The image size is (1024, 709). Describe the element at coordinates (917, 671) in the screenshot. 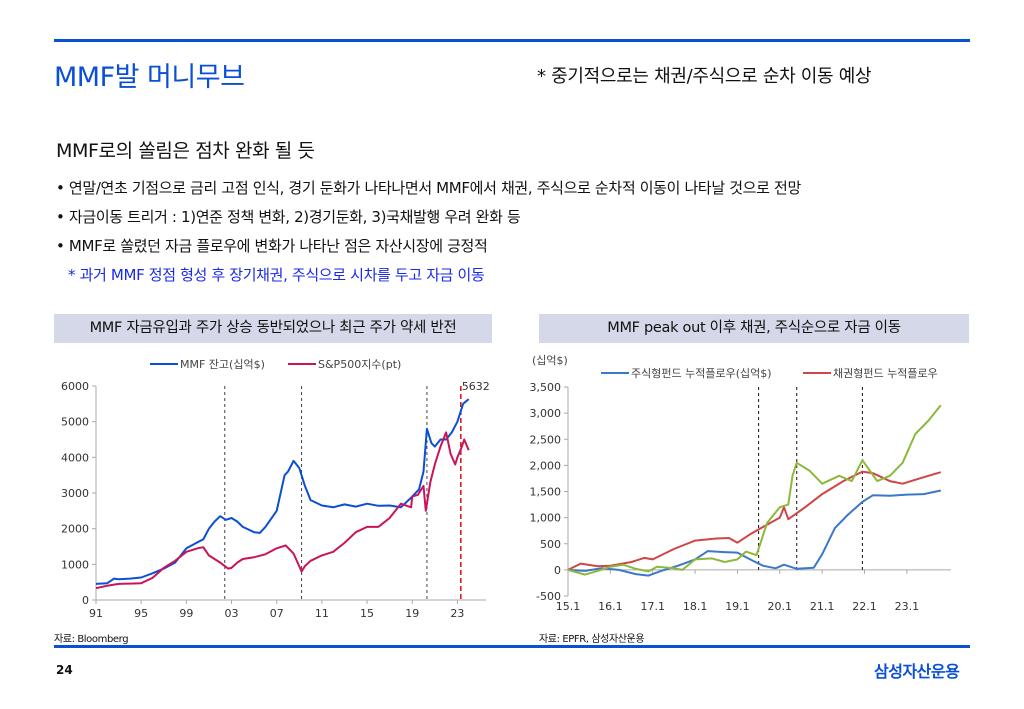

I see `brand-logo: 삼성자산운용` at that location.